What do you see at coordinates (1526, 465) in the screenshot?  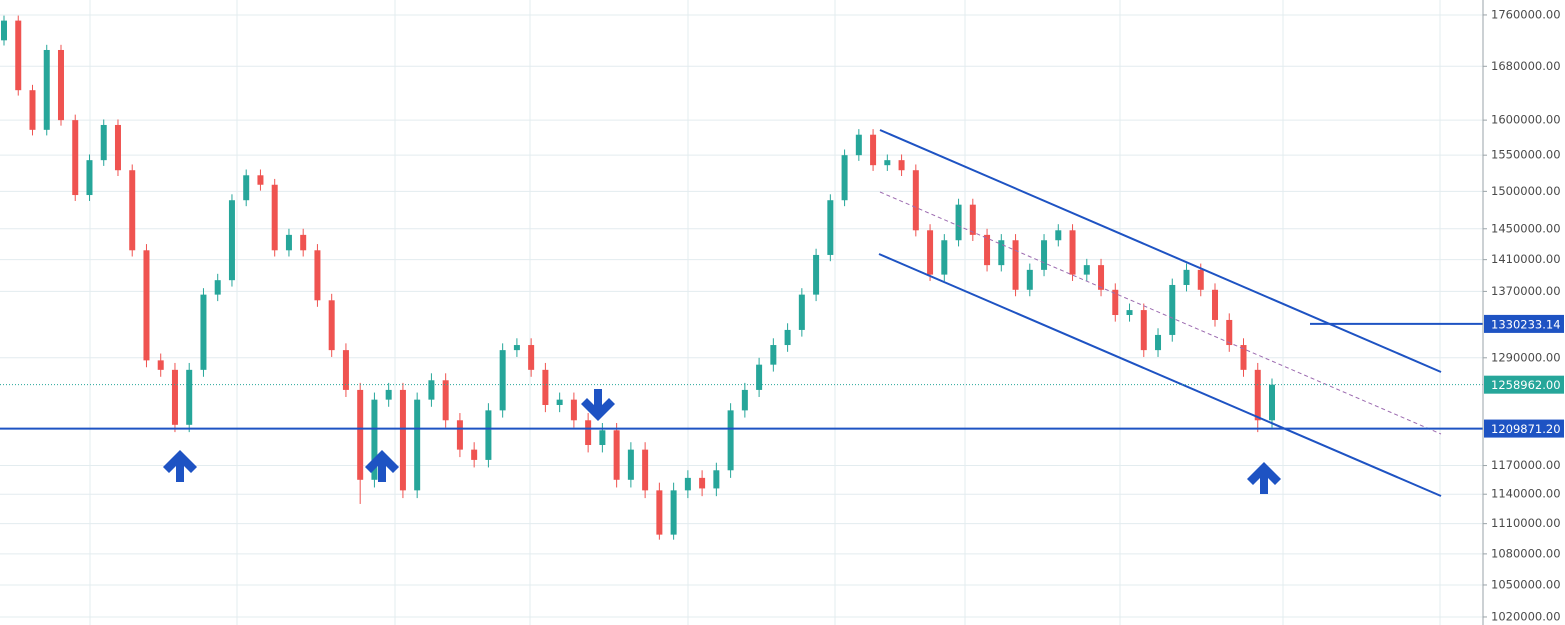 I see `y-tick-label: 1170000.00` at bounding box center [1526, 465].